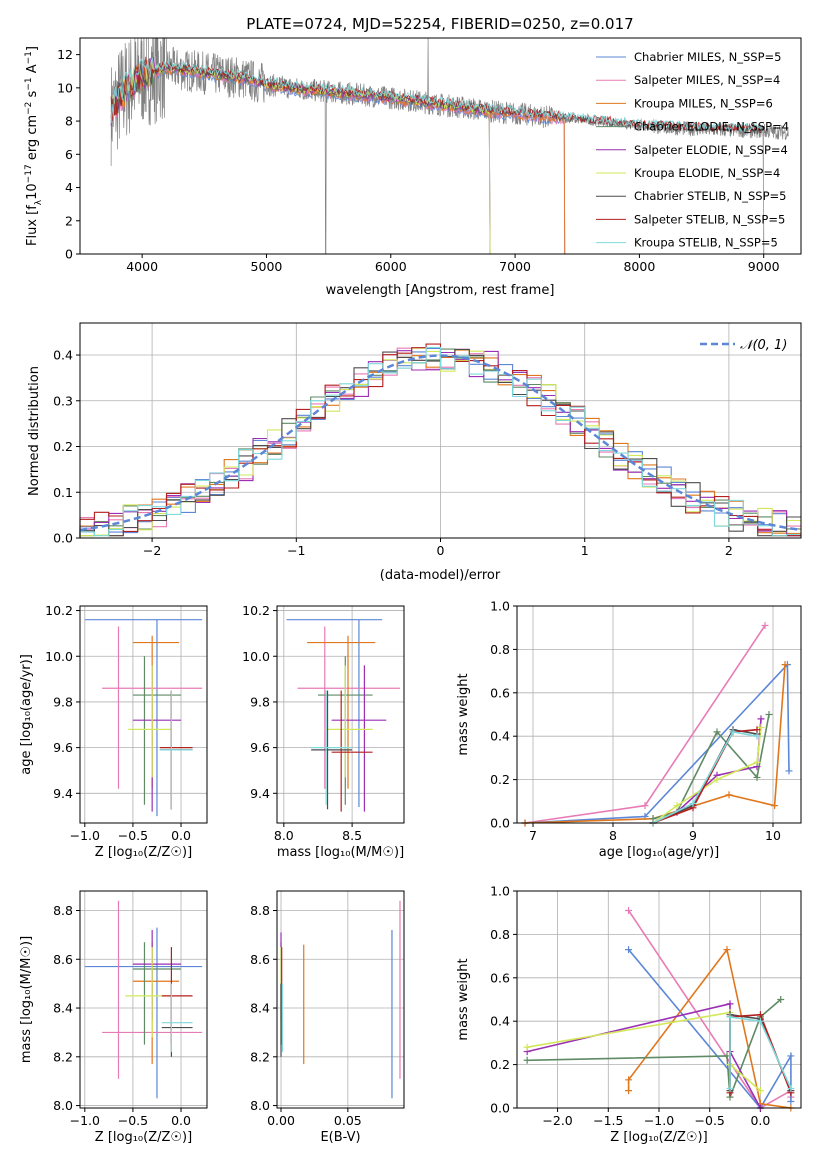  Describe the element at coordinates (729, 550) in the screenshot. I see `x-tick-label: 2` at that location.